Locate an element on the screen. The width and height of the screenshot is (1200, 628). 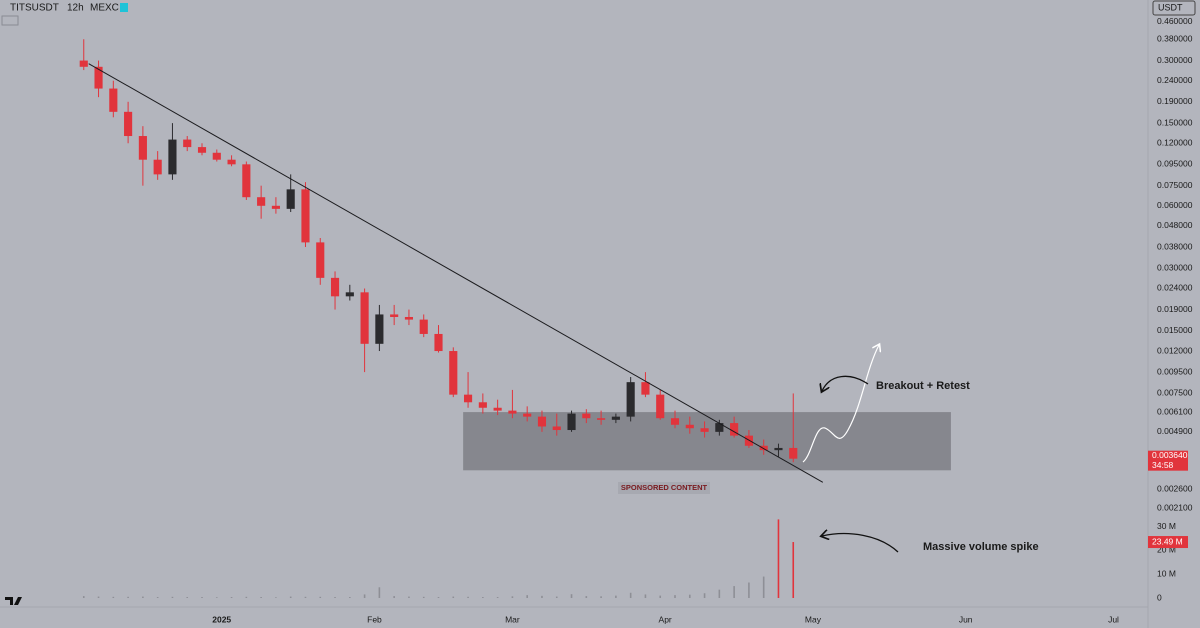
y-tick-label: 0.300000 is located at coordinates (1175, 60).